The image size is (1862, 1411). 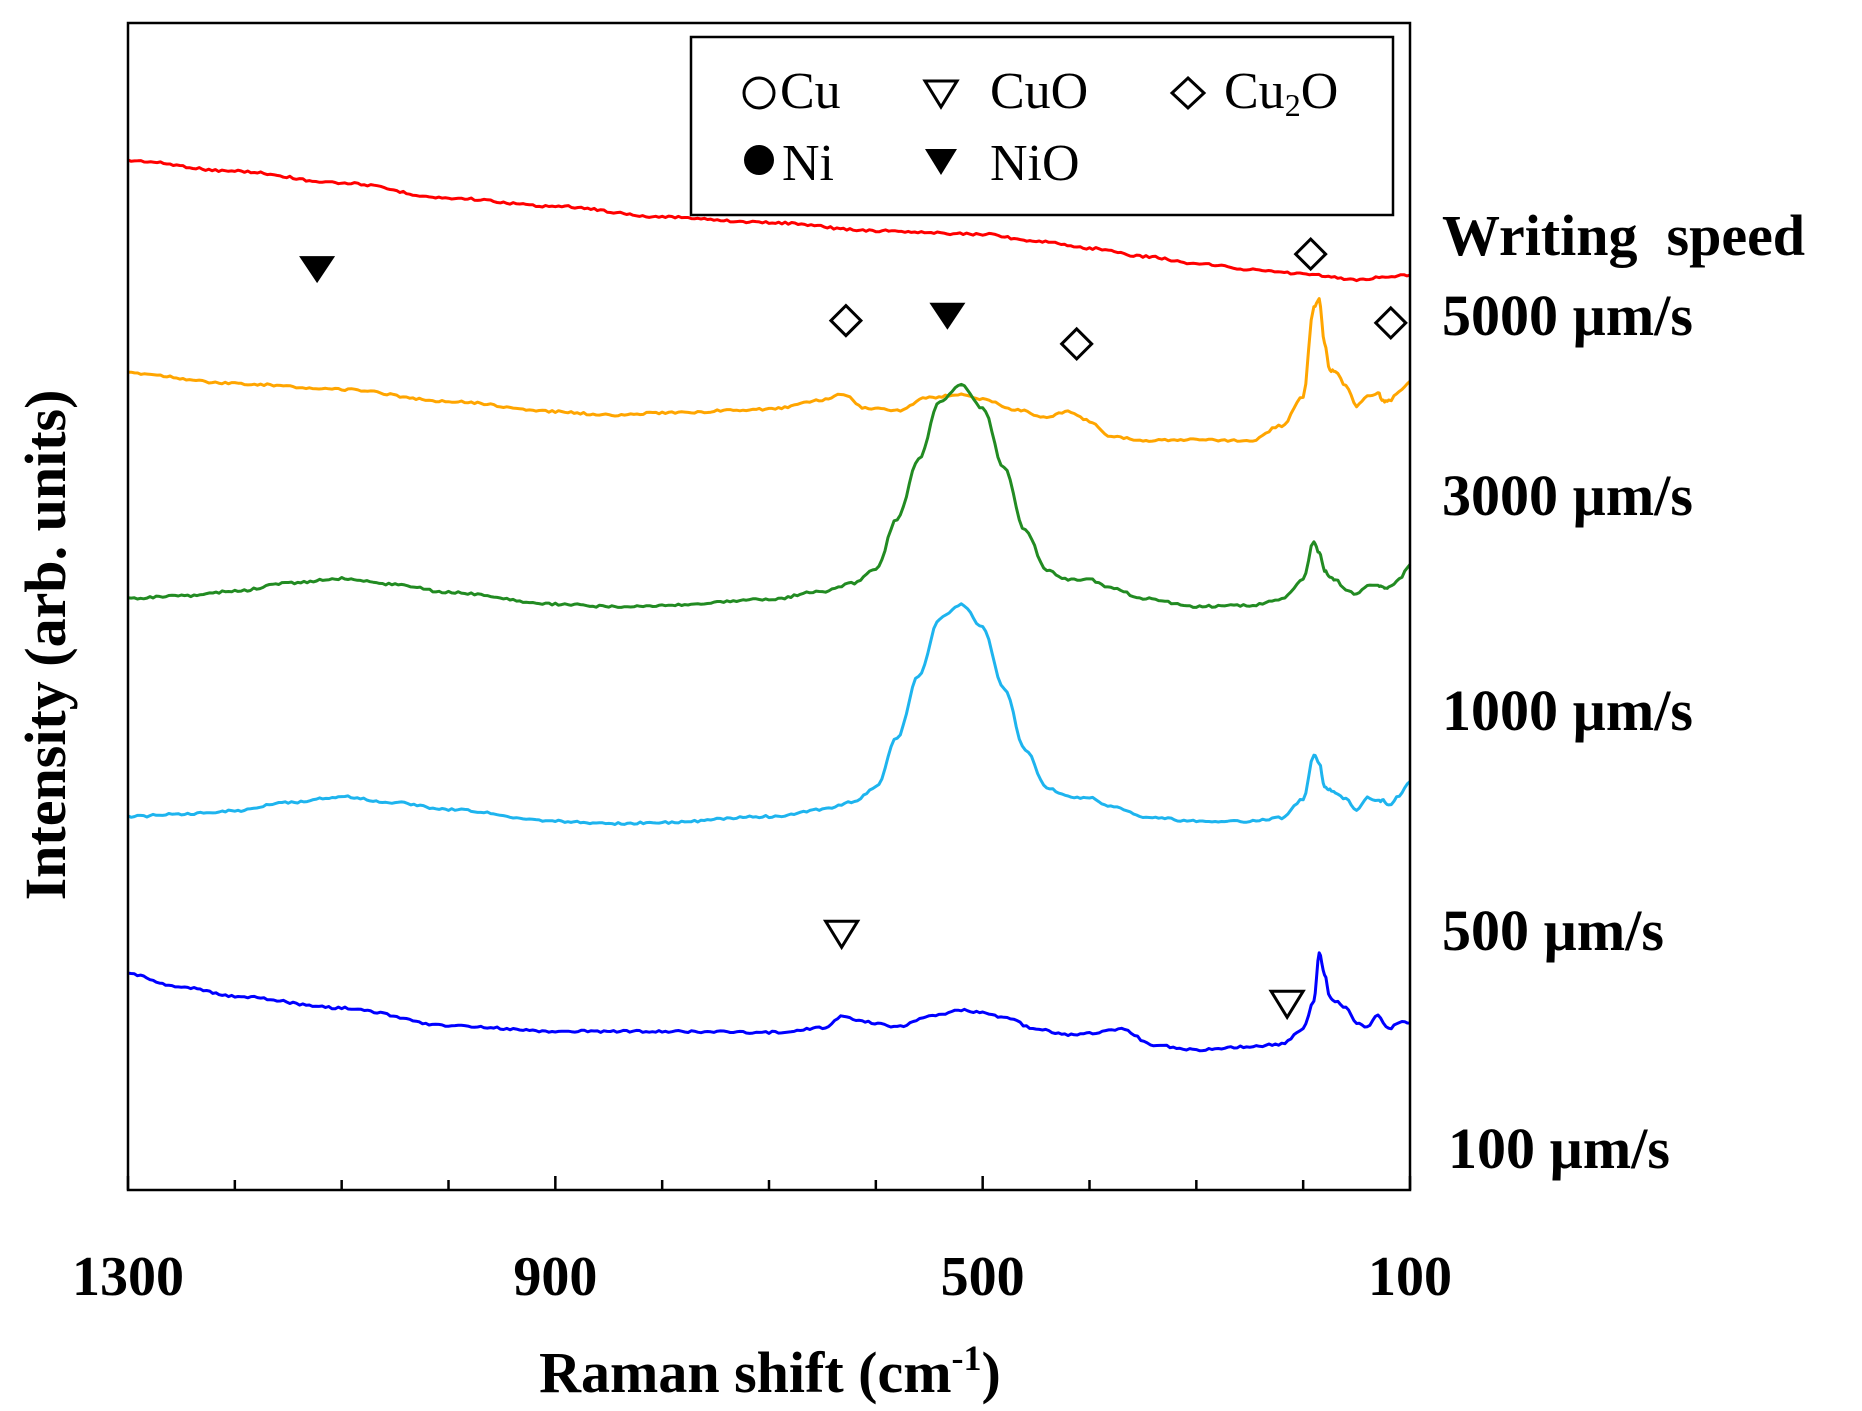 I want to click on series-label-5000: 5000 µm/s, so click(x=1567, y=315).